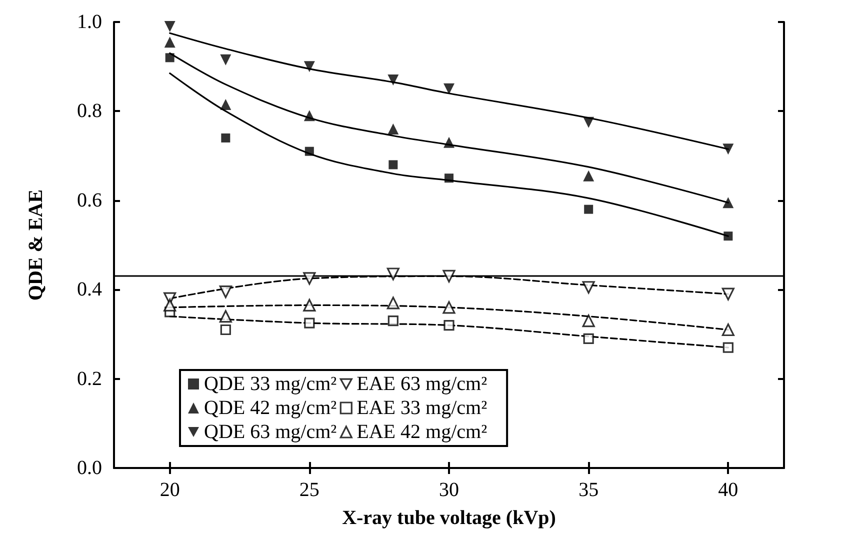 The width and height of the screenshot is (844, 533). Describe the element at coordinates (270, 432) in the screenshot. I see `legend-label: QDE 63 mg/cm²` at that location.